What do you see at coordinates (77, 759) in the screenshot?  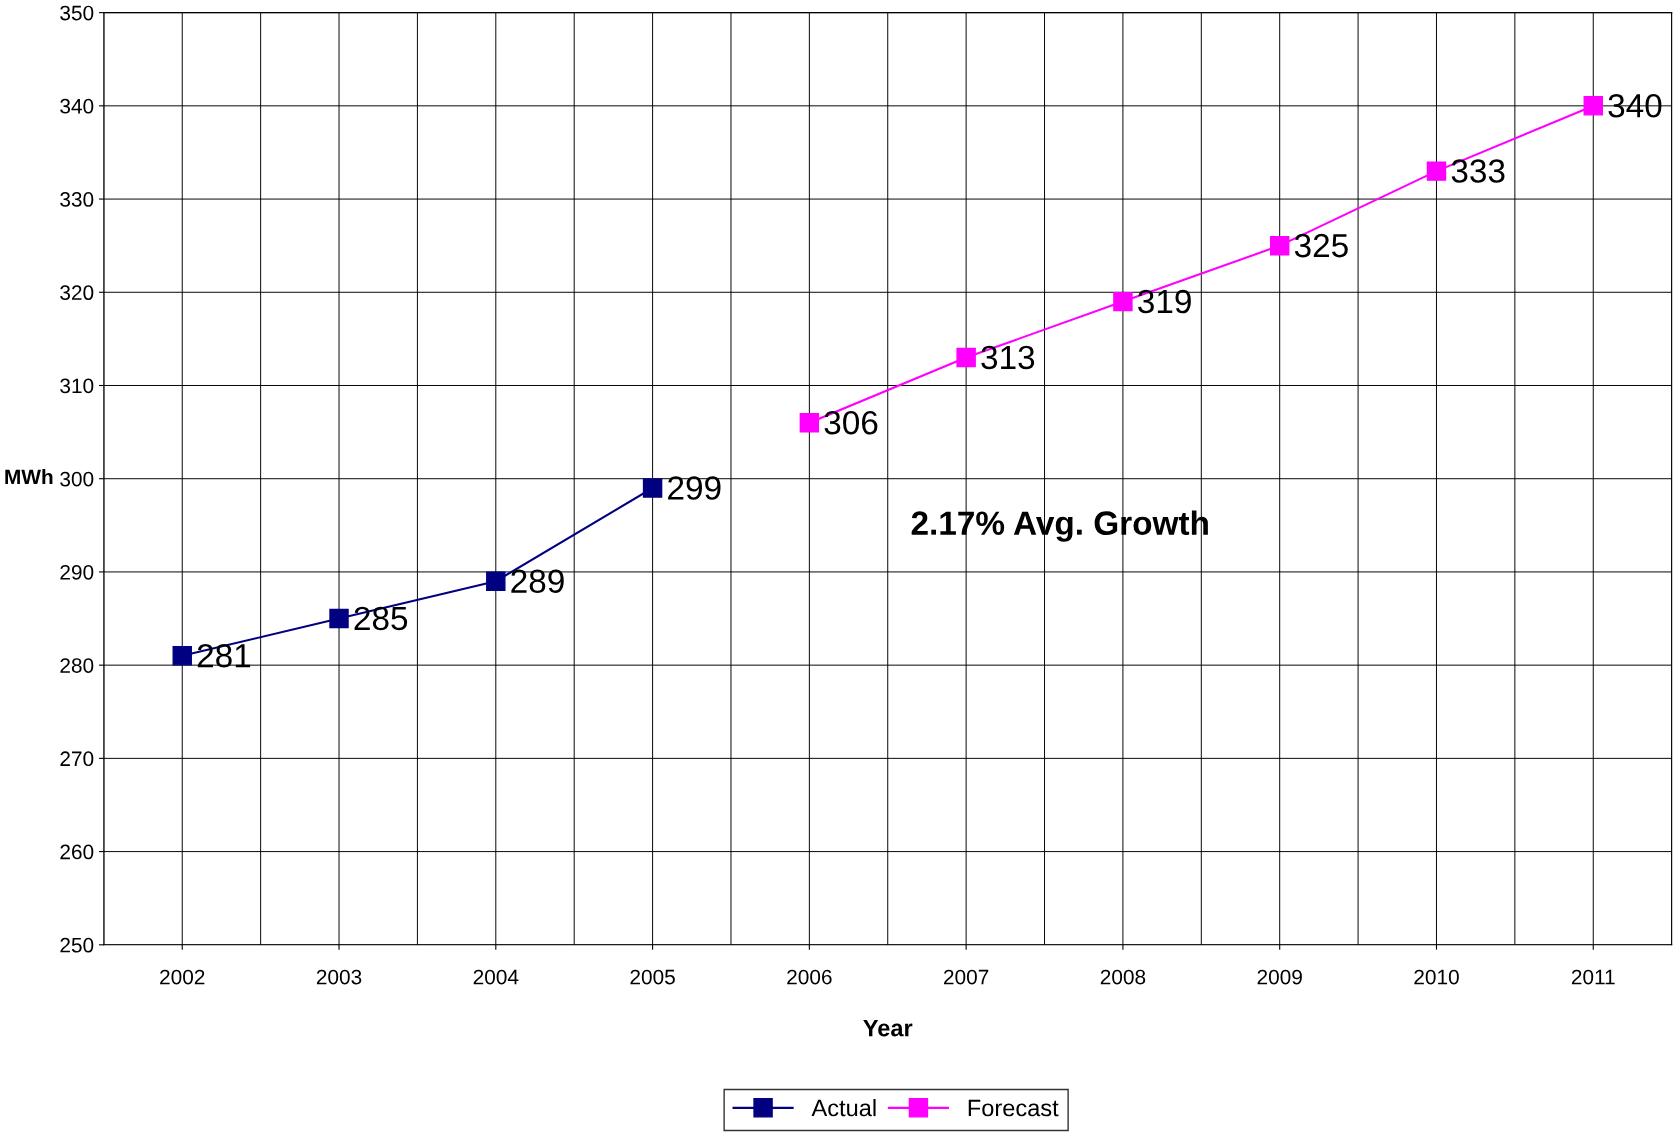 I see `y-tick-label: 270` at bounding box center [77, 759].